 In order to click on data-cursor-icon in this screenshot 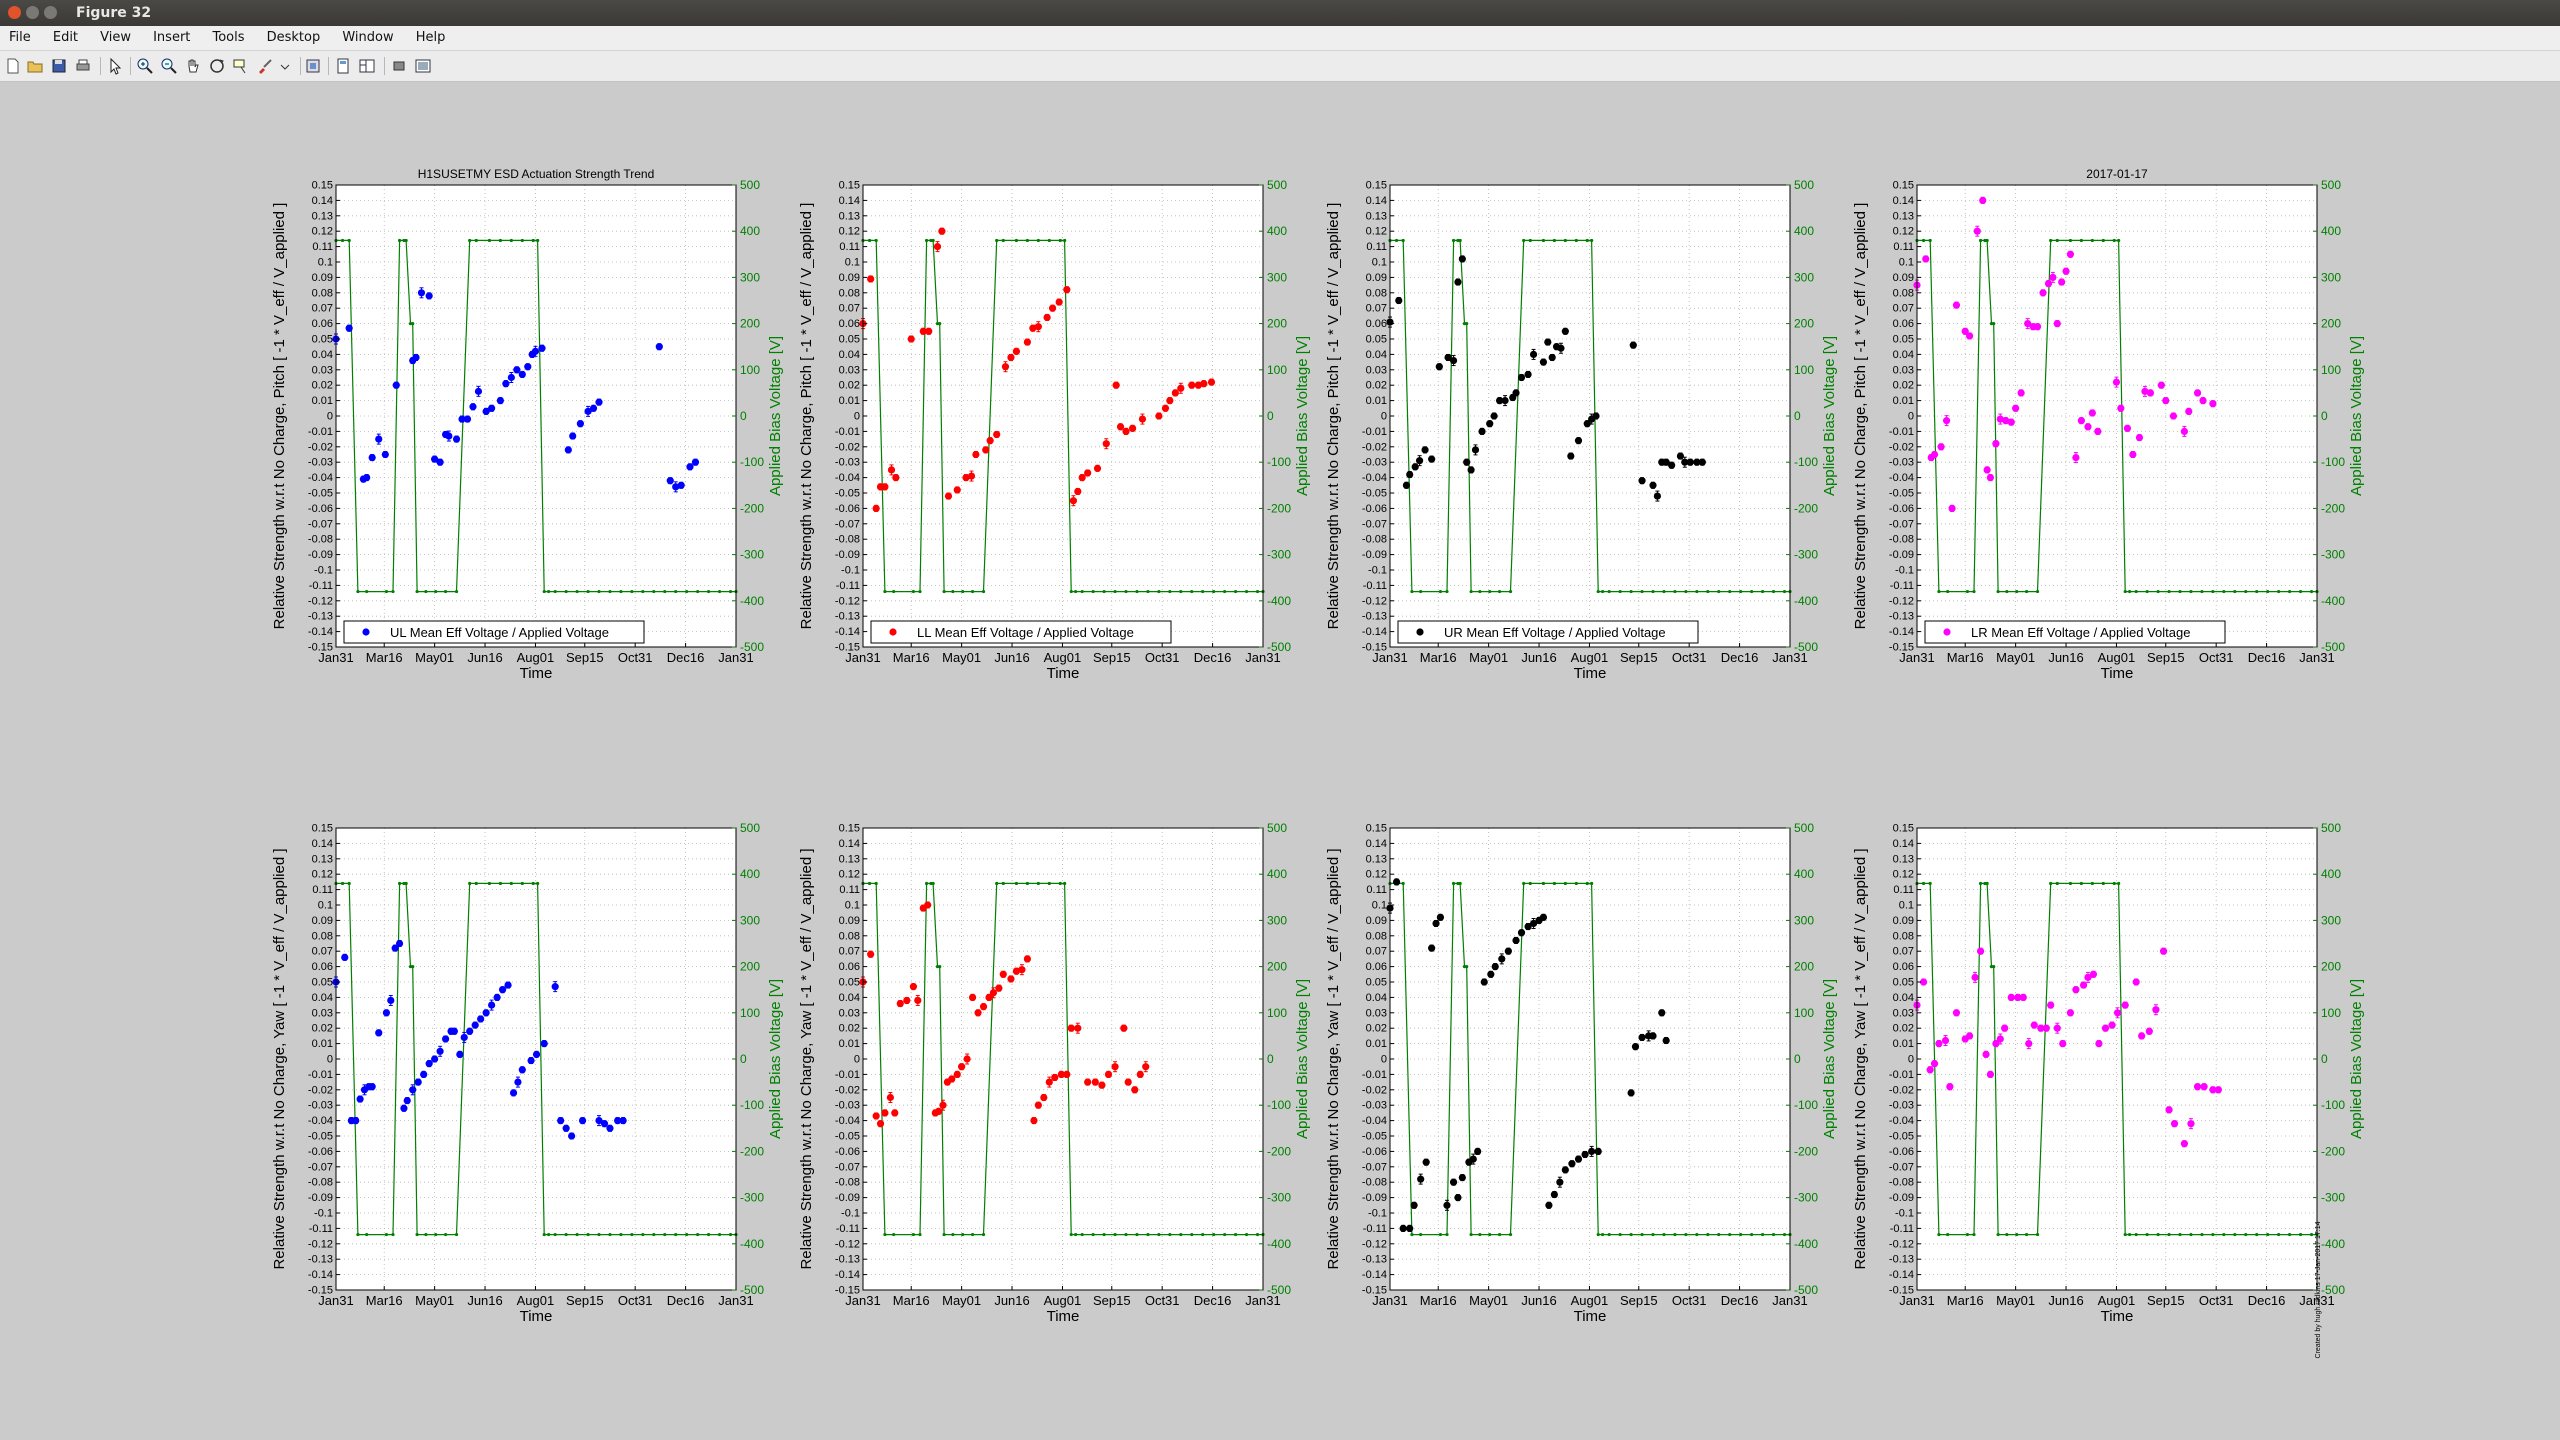, I will do `click(241, 66)`.